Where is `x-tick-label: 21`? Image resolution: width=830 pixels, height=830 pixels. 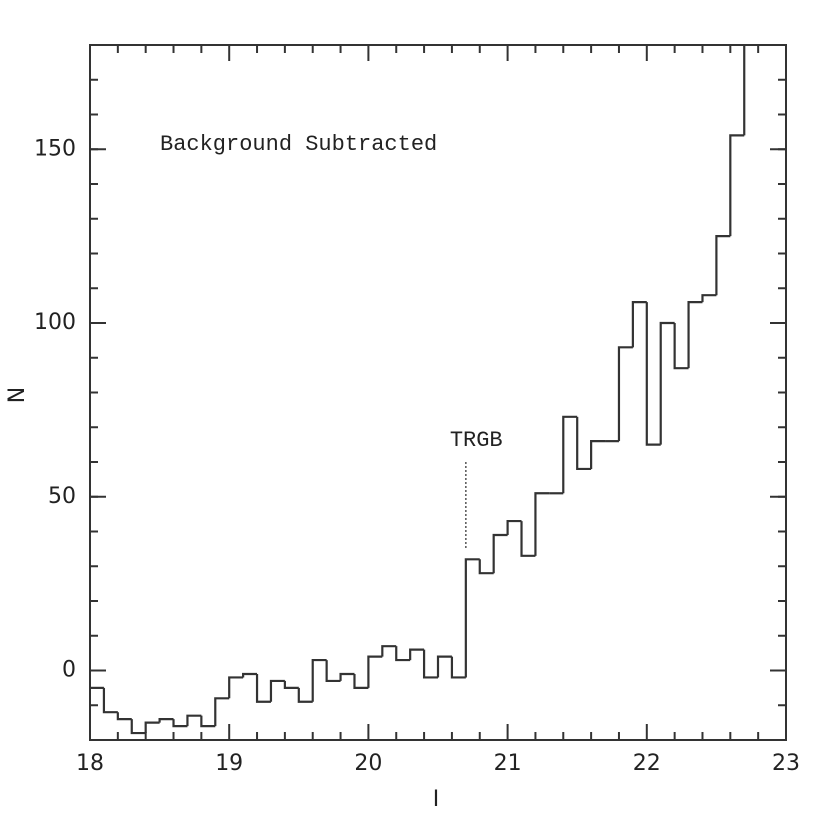 x-tick-label: 21 is located at coordinates (508, 763).